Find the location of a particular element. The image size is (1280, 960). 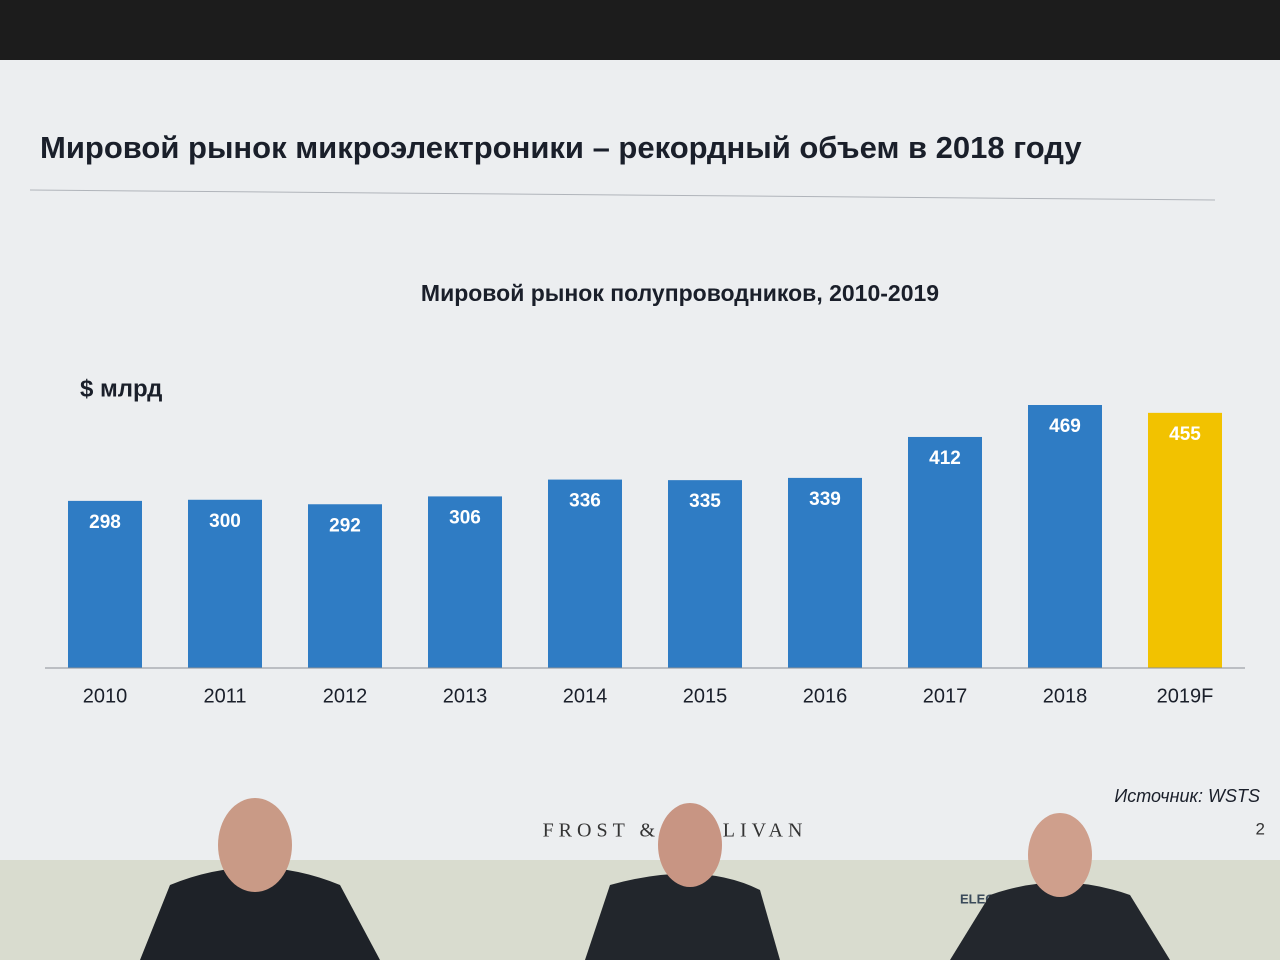

value-label: 339 is located at coordinates (825, 499).